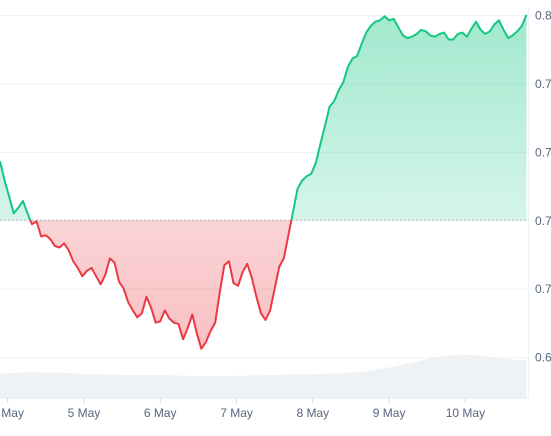 The height and width of the screenshot is (436, 551). Describe the element at coordinates (84, 413) in the screenshot. I see `x-tick-label: 5 May` at that location.